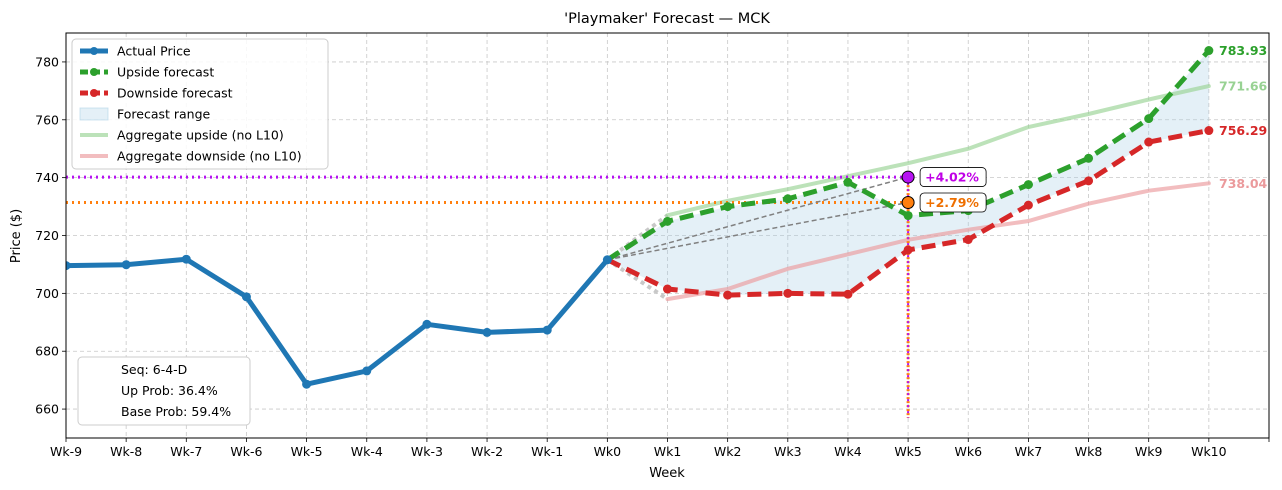 This screenshot has height=490, width=1282. I want to click on x-tick-label: Wk3, so click(788, 451).